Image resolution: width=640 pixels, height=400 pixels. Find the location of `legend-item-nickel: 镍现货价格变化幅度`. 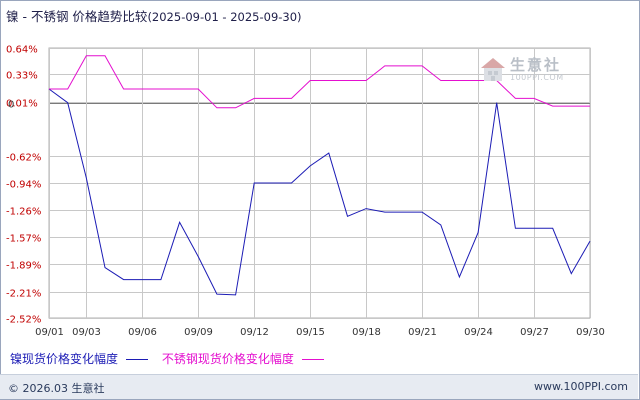

legend-item-nickel: 镍现货价格变化幅度 is located at coordinates (84, 358).